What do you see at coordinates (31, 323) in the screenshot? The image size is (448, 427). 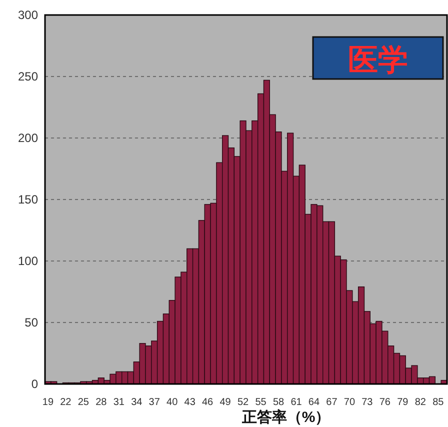 I see `y-tick-label: 50` at bounding box center [31, 323].